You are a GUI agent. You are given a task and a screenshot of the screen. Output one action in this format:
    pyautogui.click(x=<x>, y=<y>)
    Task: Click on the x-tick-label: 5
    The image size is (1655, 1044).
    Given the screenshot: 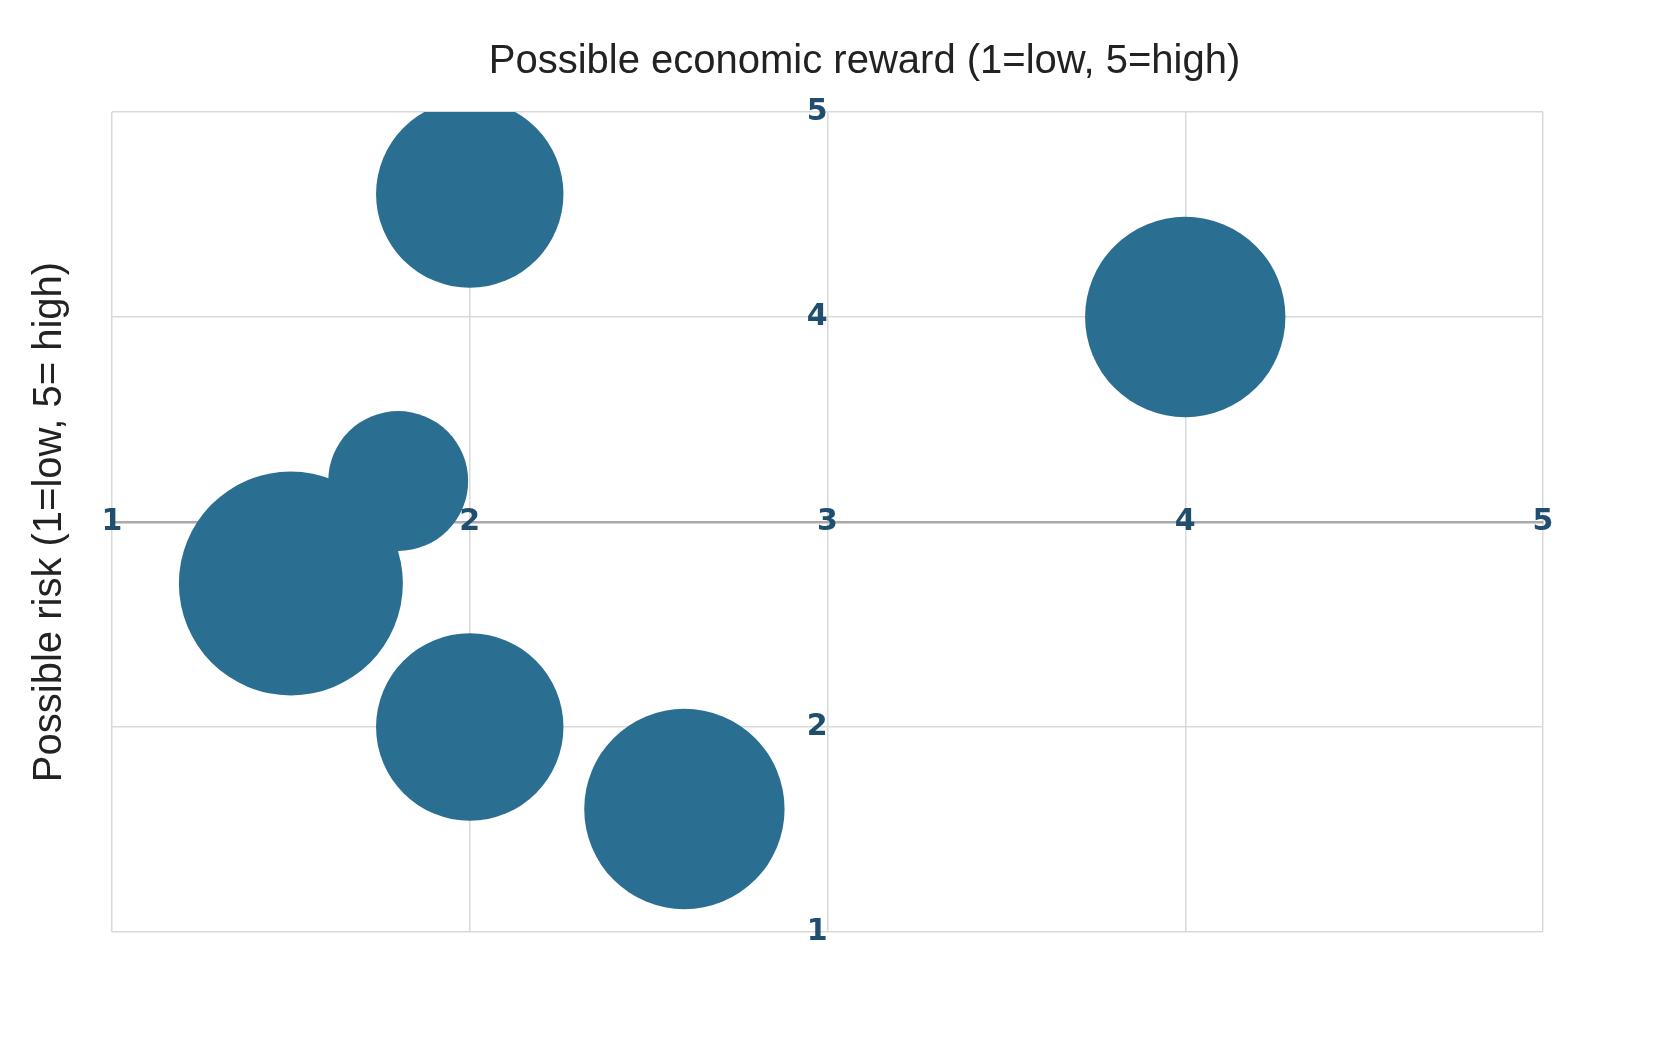 What is the action you would take?
    pyautogui.click(x=1543, y=519)
    